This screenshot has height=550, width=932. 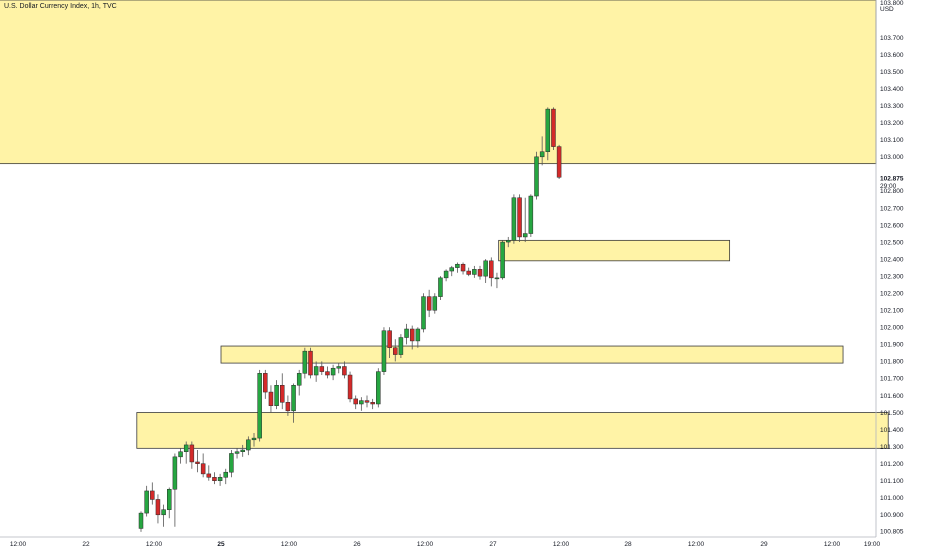 I want to click on y-tick-label: 100.805, so click(x=892, y=531).